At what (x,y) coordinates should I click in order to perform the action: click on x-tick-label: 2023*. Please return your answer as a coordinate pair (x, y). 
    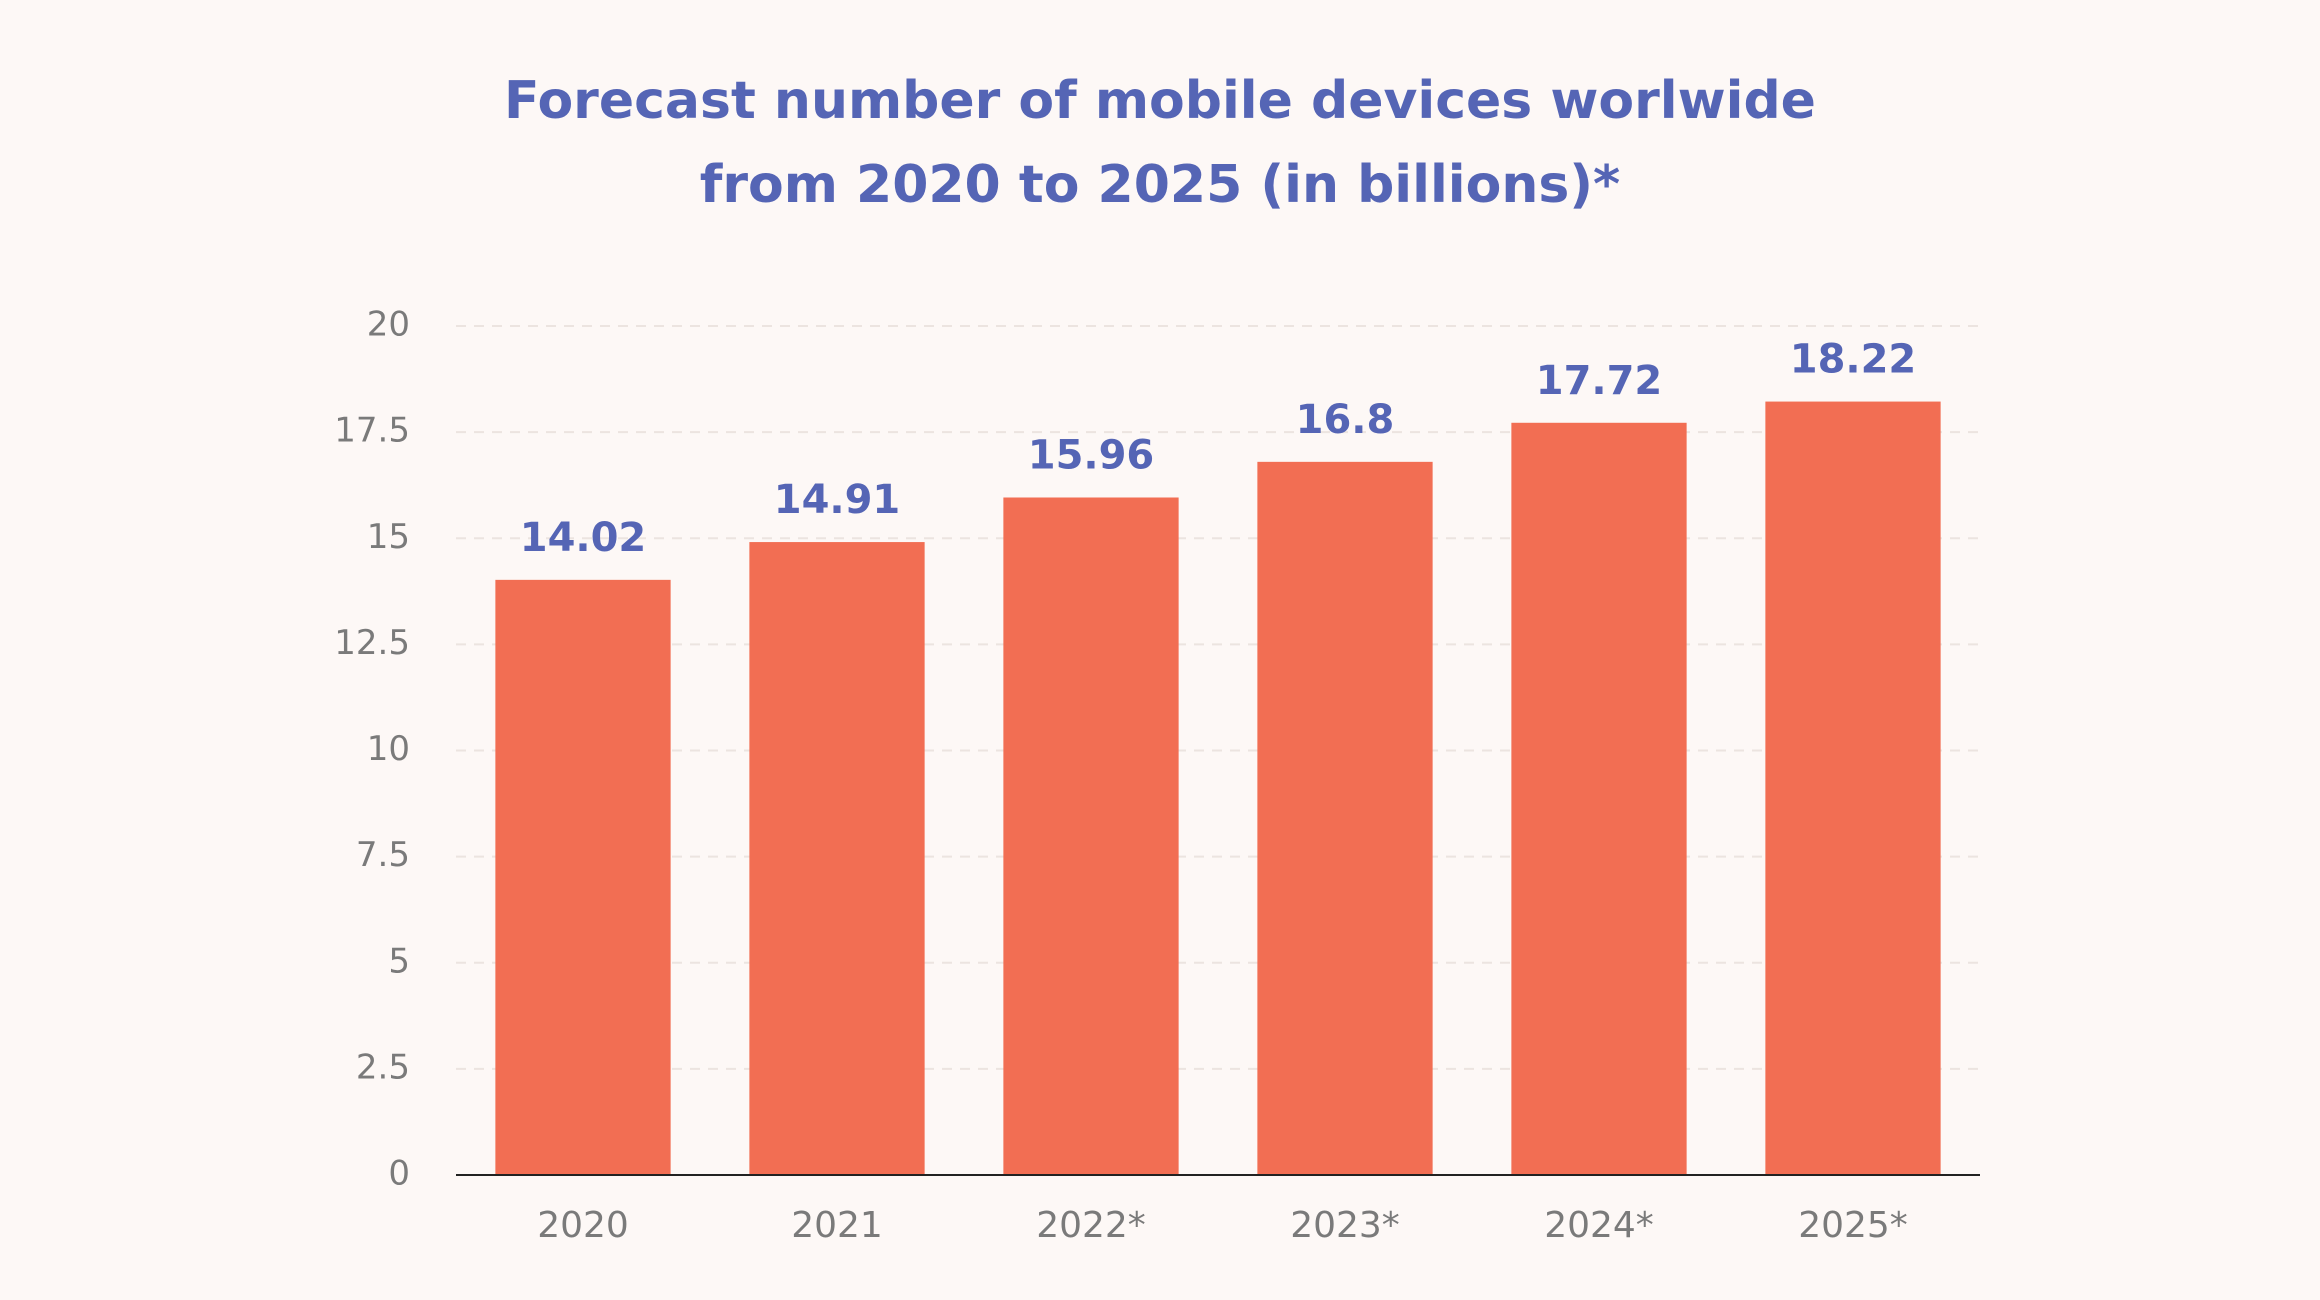
    Looking at the image, I should click on (1345, 1225).